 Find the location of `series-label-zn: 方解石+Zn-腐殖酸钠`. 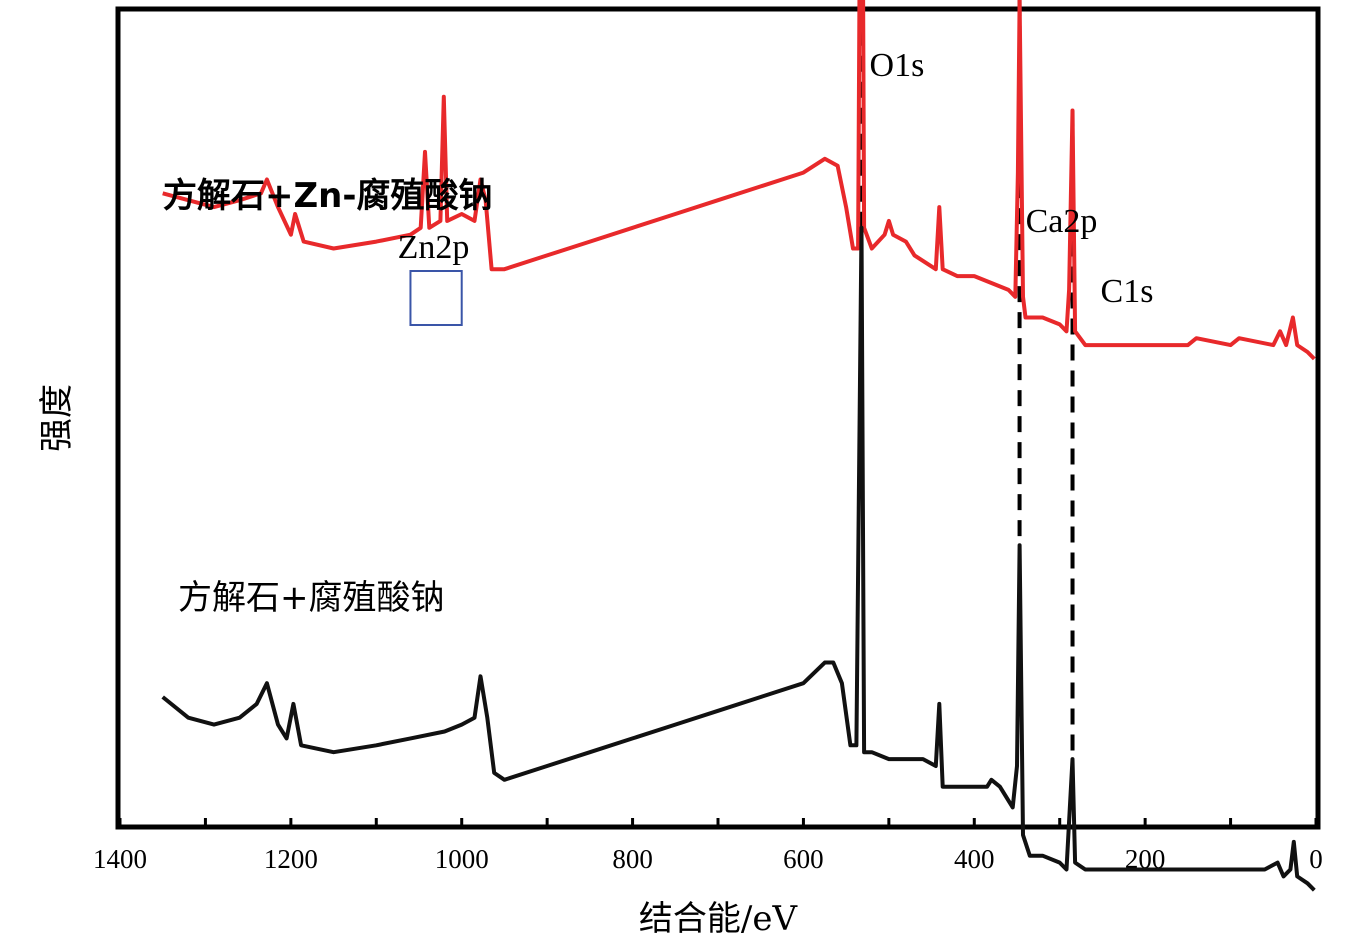

series-label-zn: 方解石+Zn-腐殖酸钠 is located at coordinates (327, 196).